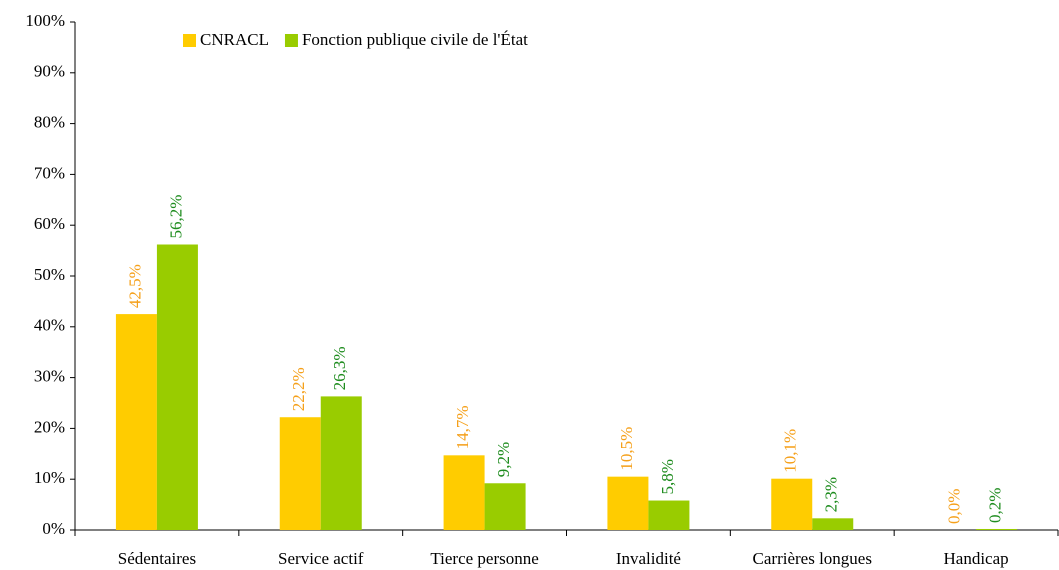 This screenshot has height=570, width=1059. I want to click on value-label: 0,0%, so click(953, 506).